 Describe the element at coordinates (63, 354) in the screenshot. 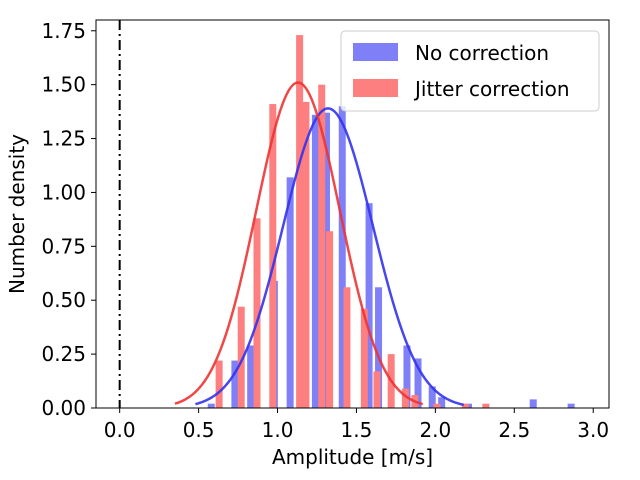

I see `y-tick-label: 0.25` at that location.